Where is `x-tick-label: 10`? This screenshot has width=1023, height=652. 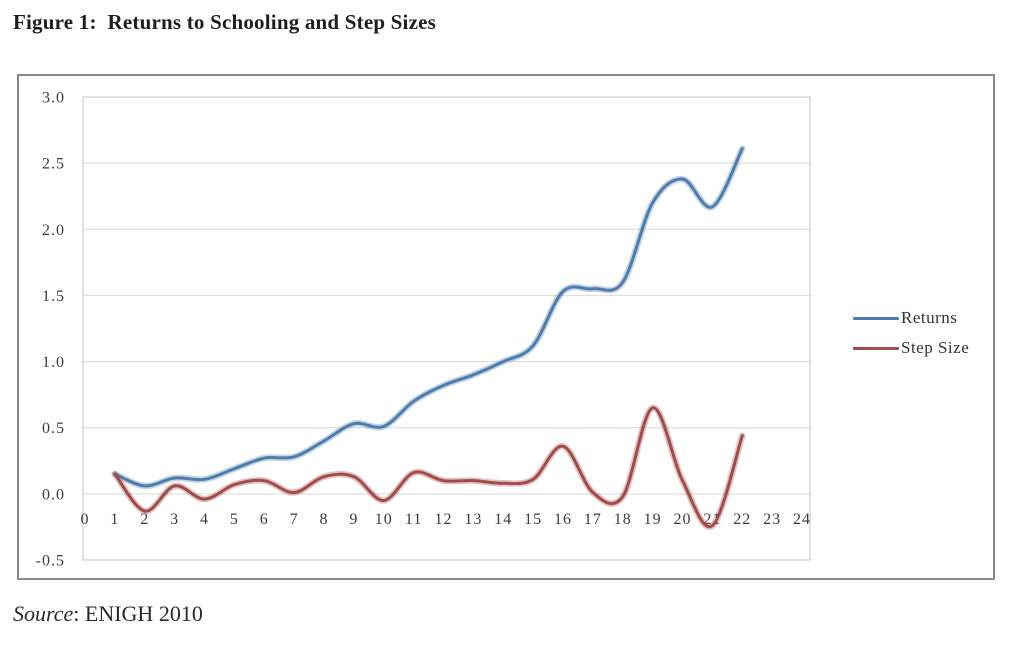
x-tick-label: 10 is located at coordinates (384, 519).